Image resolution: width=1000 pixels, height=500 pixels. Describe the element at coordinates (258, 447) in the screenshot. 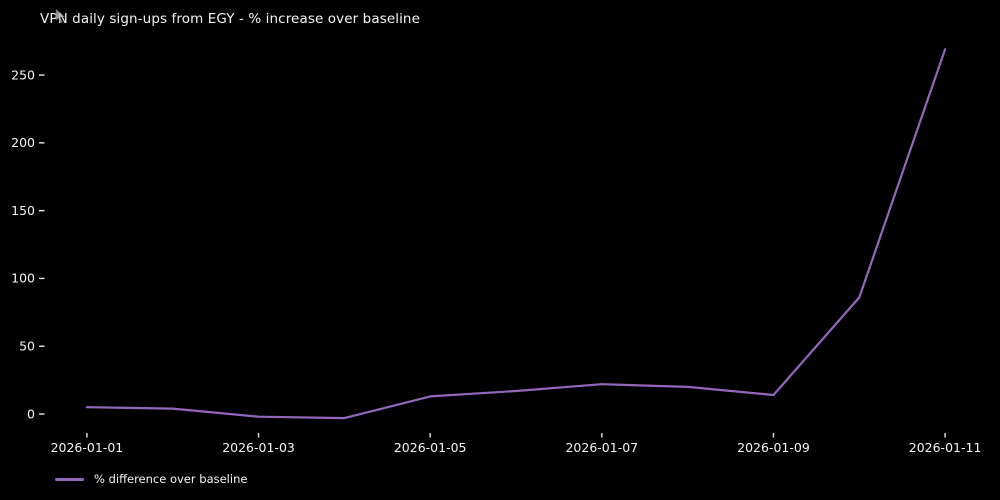

I see `x-tick-label: 2026-01-03` at that location.